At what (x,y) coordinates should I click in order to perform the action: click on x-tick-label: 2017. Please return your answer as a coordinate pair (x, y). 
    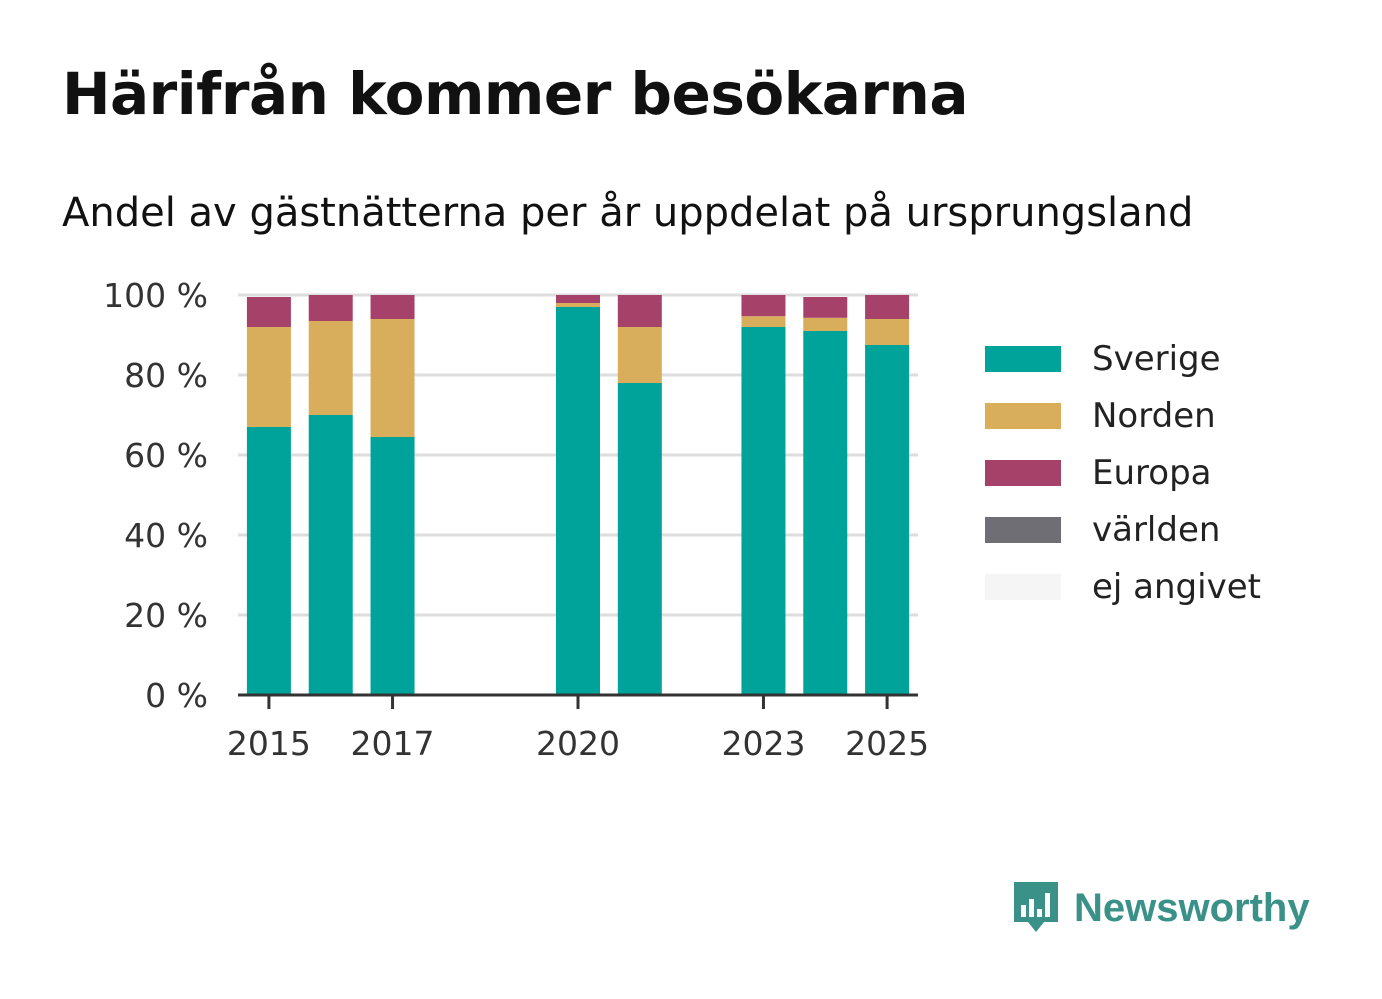
    Looking at the image, I should click on (393, 743).